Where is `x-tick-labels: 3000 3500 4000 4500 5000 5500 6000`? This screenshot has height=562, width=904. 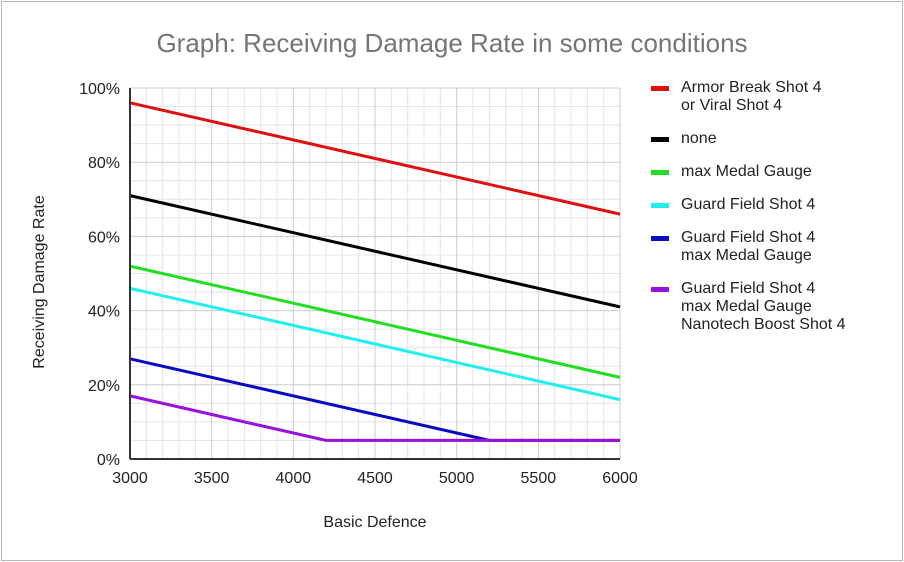 x-tick-labels: 3000 3500 4000 4500 5000 5500 6000 is located at coordinates (375, 478).